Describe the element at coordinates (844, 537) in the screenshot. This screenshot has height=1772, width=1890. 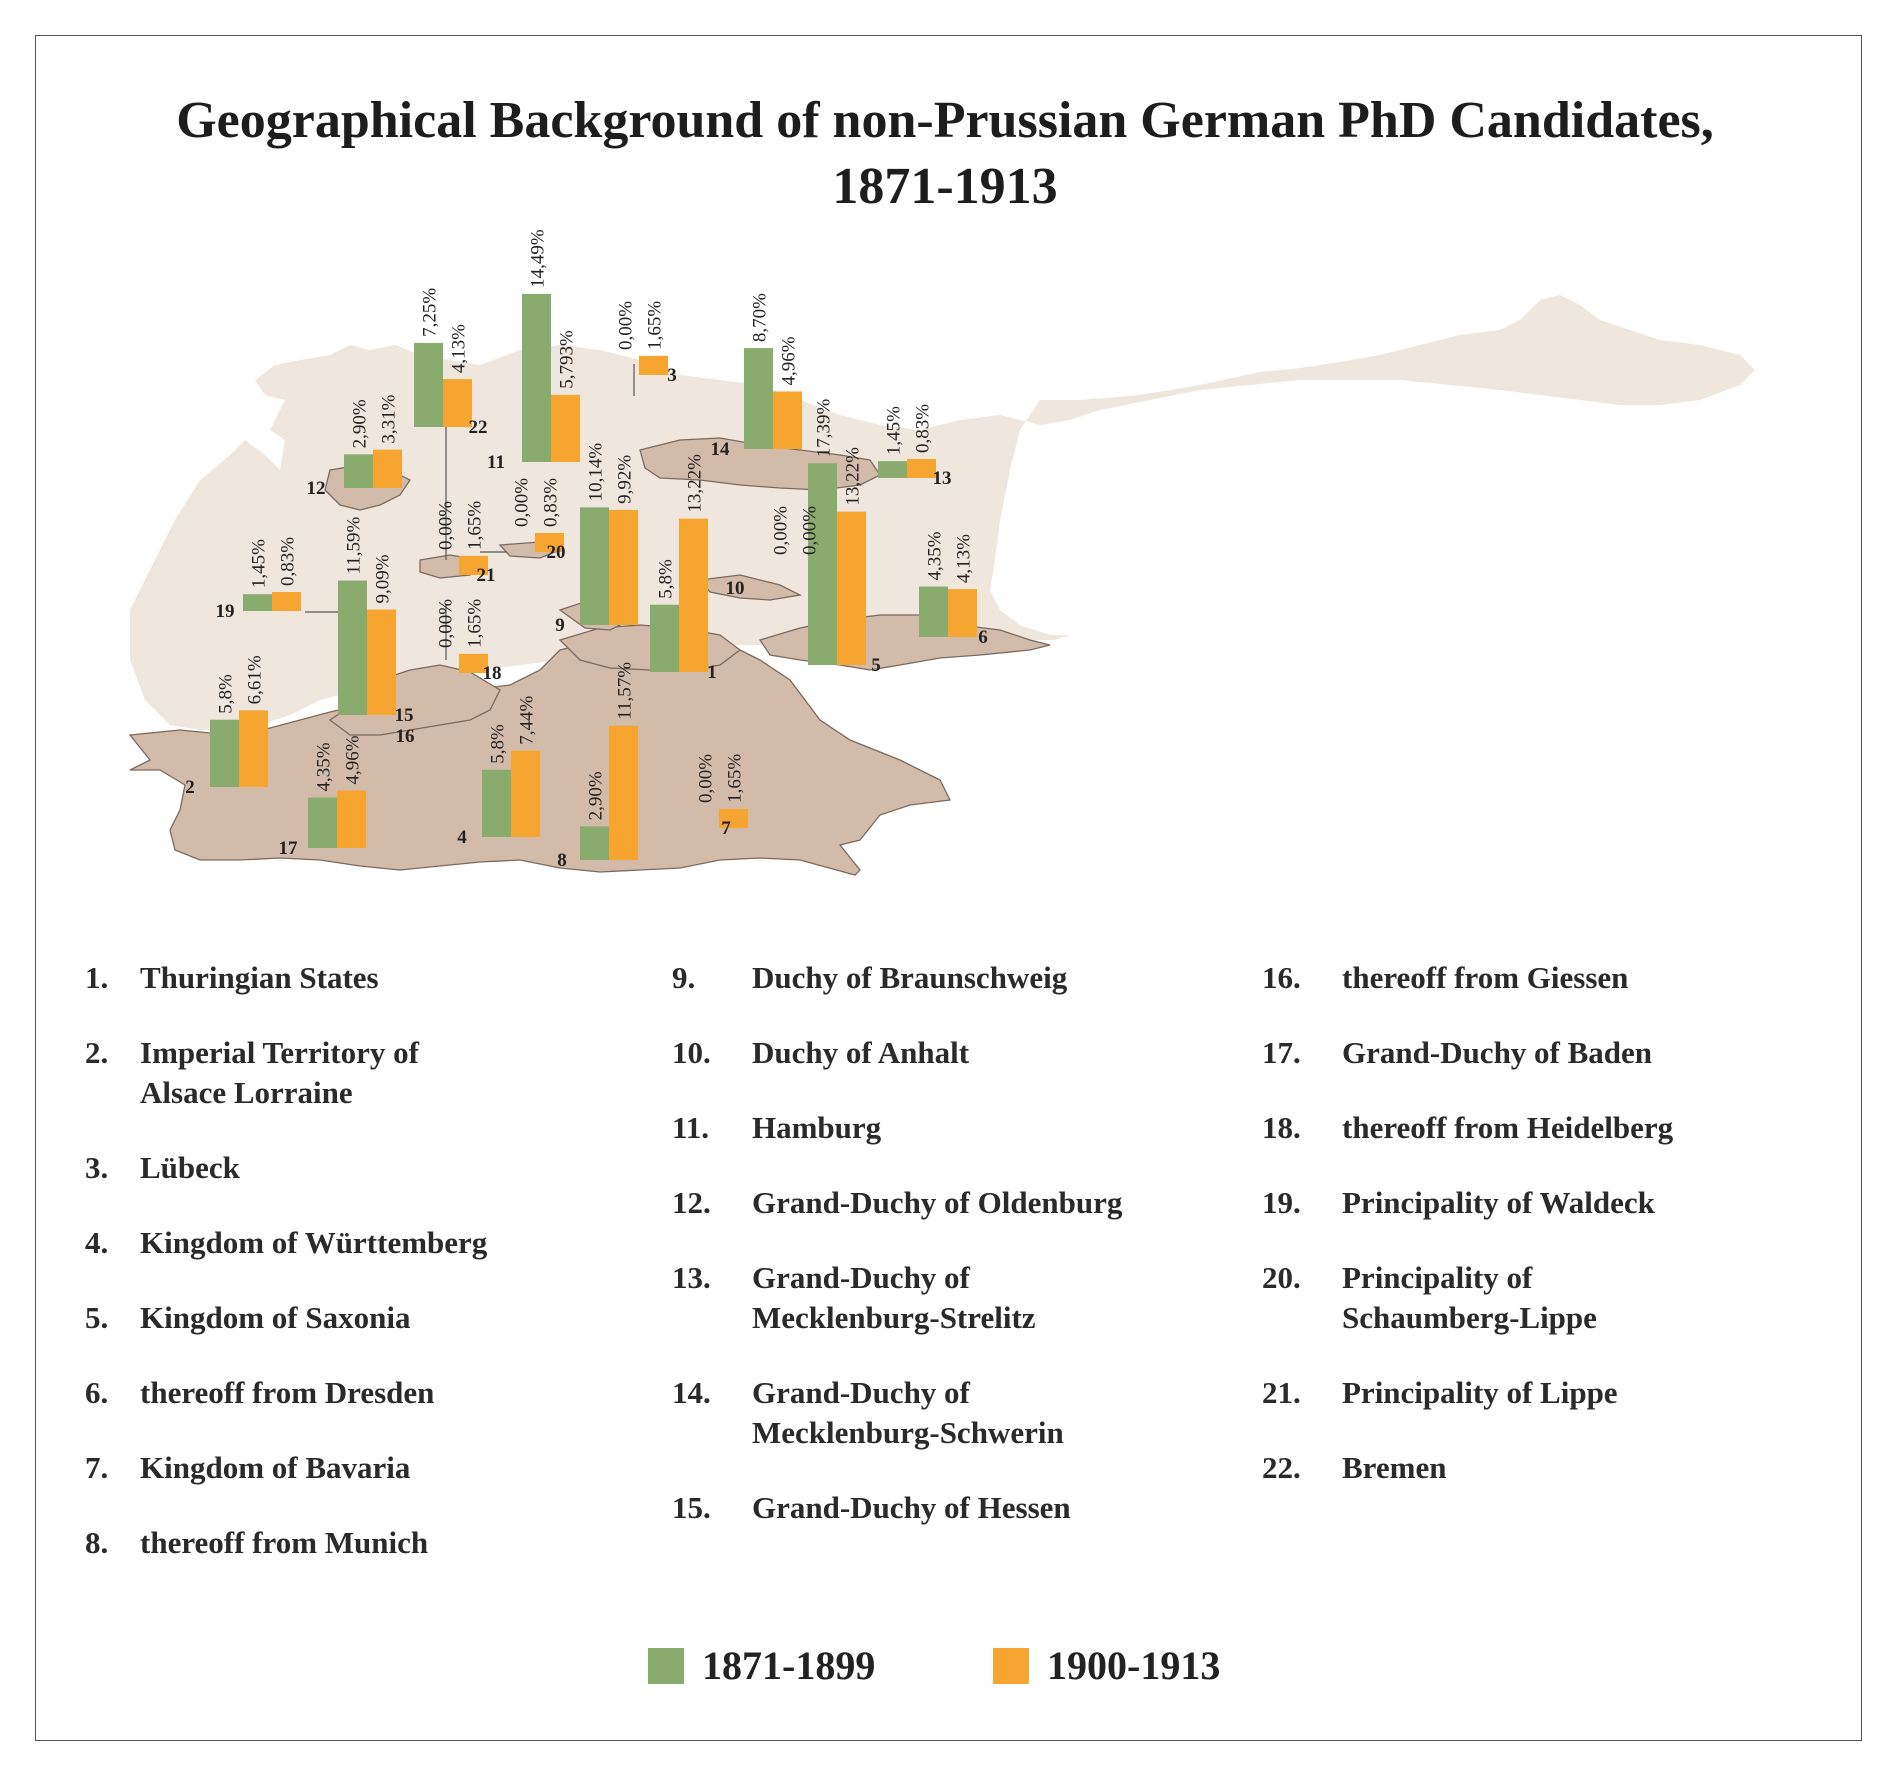
I see `bar-group-5: 17,39% 13,22% 5` at that location.